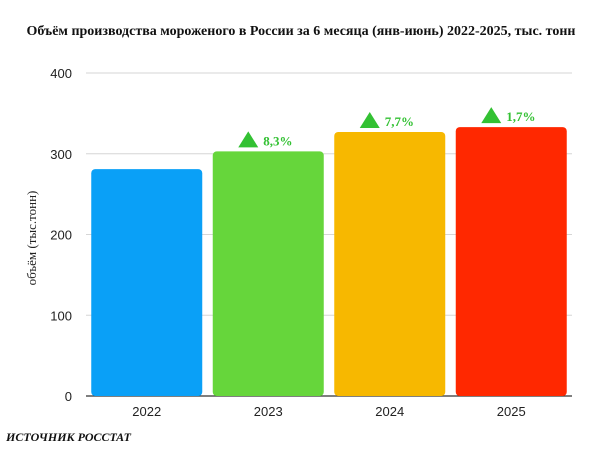 The image size is (602, 451). I want to click on bar-2023, so click(268, 273).